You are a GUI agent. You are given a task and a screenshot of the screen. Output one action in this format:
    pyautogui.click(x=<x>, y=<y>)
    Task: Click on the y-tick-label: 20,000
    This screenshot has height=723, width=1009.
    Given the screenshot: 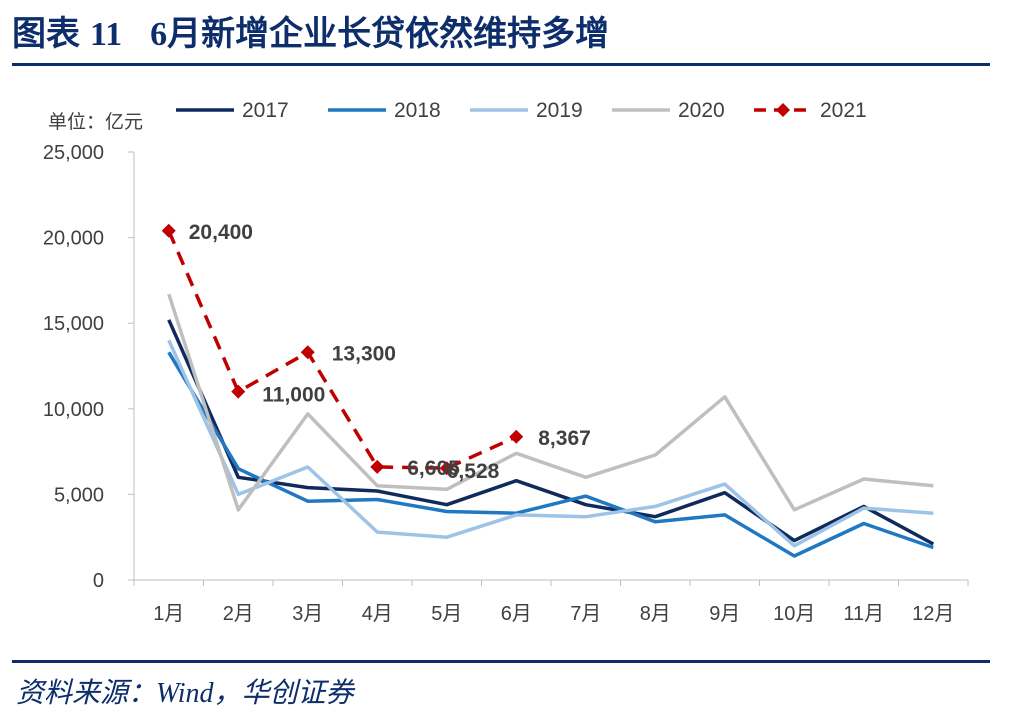 What is the action you would take?
    pyautogui.click(x=73, y=239)
    